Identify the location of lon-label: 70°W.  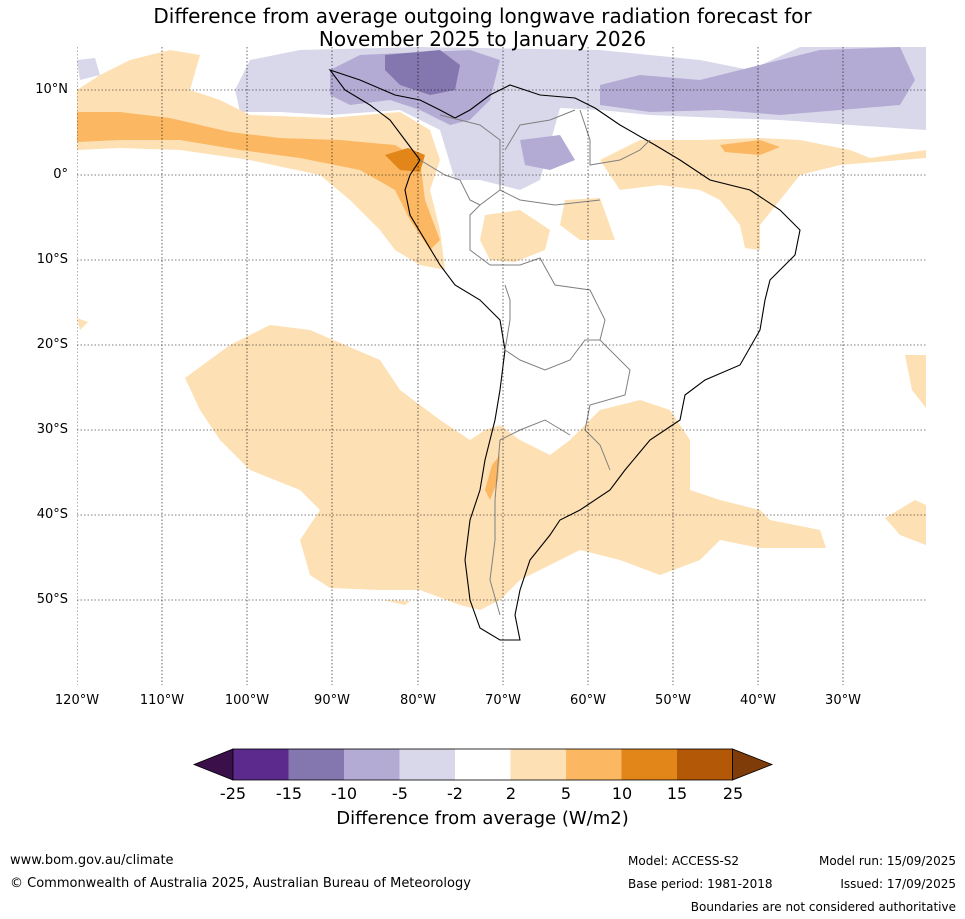
(503, 700).